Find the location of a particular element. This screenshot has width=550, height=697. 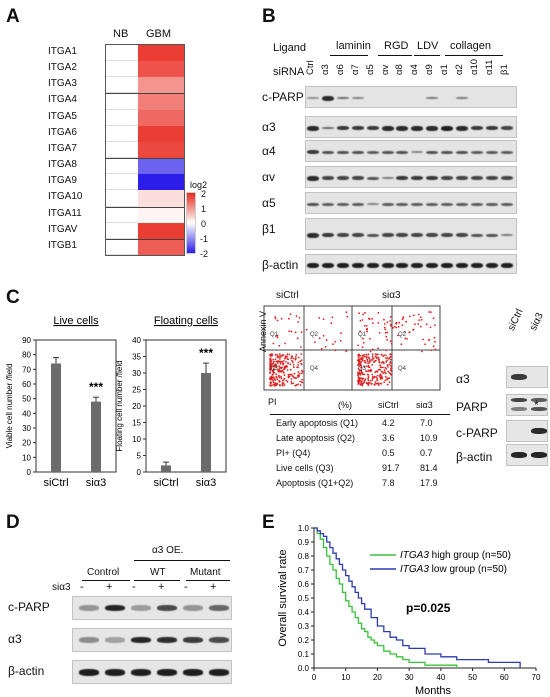

quadrant-label: Q2 is located at coordinates (314, 335).